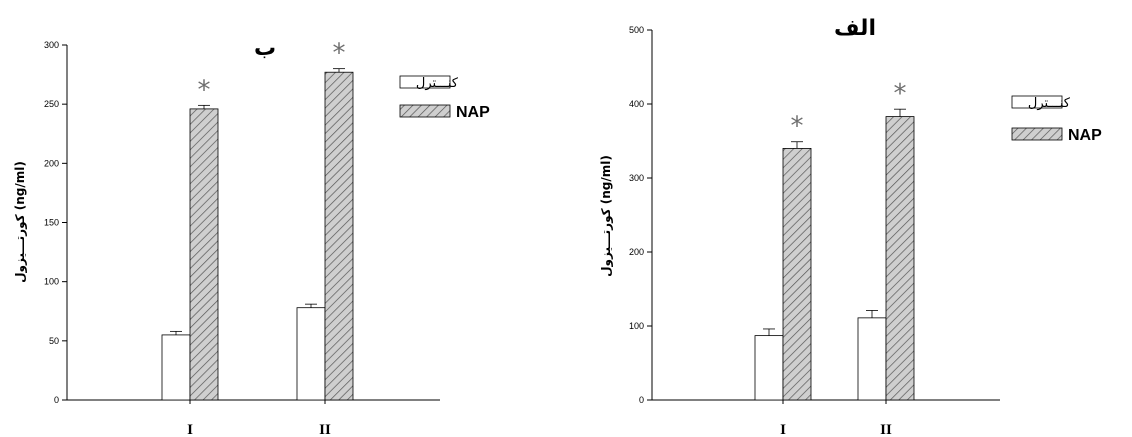 This screenshot has width=1132, height=437. What do you see at coordinates (54, 341) in the screenshot?
I see `y-tick-label: 50` at bounding box center [54, 341].